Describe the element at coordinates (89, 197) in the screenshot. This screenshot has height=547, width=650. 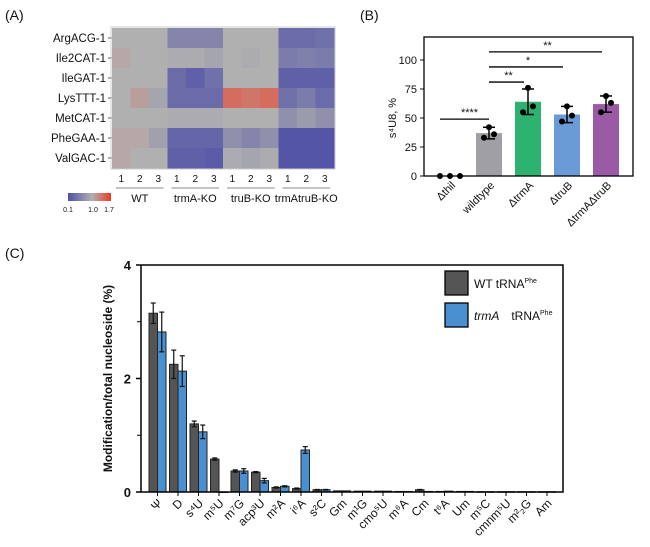
I see `colorbar` at that location.